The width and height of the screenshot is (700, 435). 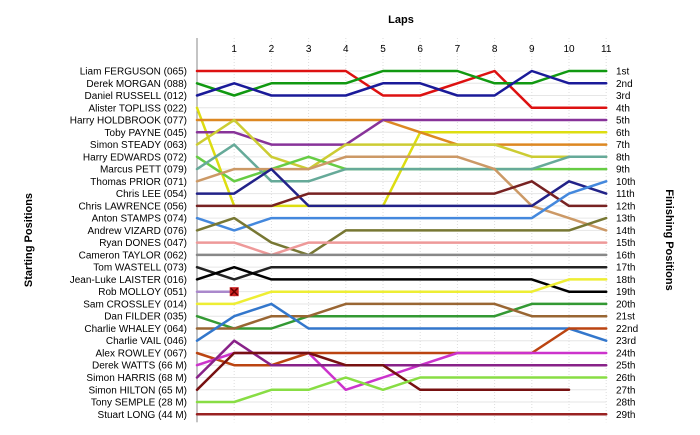 I want to click on y-axis-title-right: Finishing Positions, so click(x=669, y=239).